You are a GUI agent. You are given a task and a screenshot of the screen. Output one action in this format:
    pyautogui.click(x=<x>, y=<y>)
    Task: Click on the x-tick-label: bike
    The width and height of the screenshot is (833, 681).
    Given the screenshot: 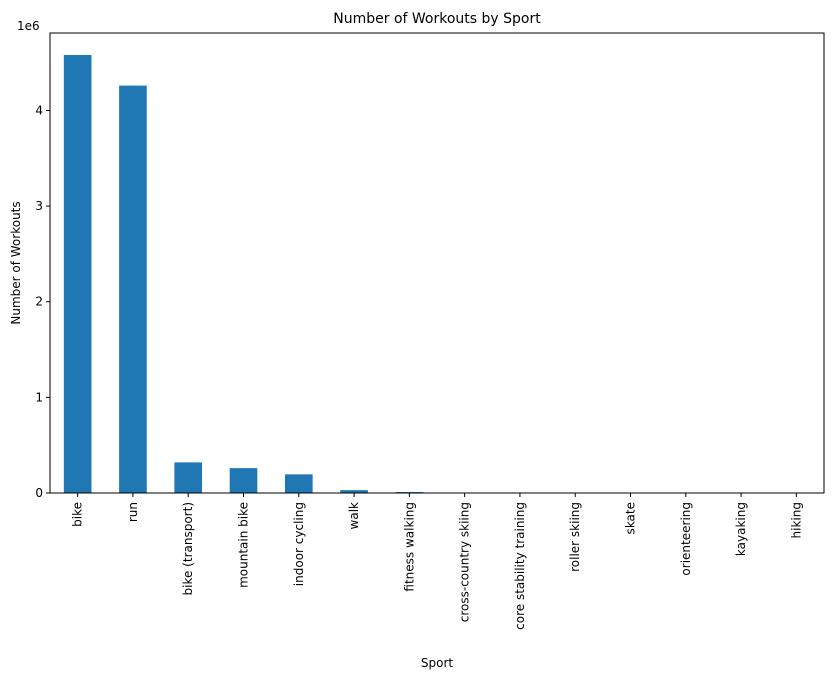 What is the action you would take?
    pyautogui.click(x=78, y=514)
    